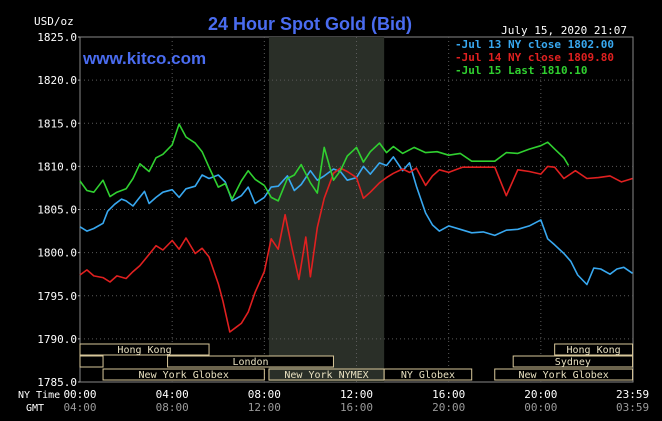 The height and width of the screenshot is (421, 662). What do you see at coordinates (57, 382) in the screenshot?
I see `y-tick-label: 1785.0` at bounding box center [57, 382].